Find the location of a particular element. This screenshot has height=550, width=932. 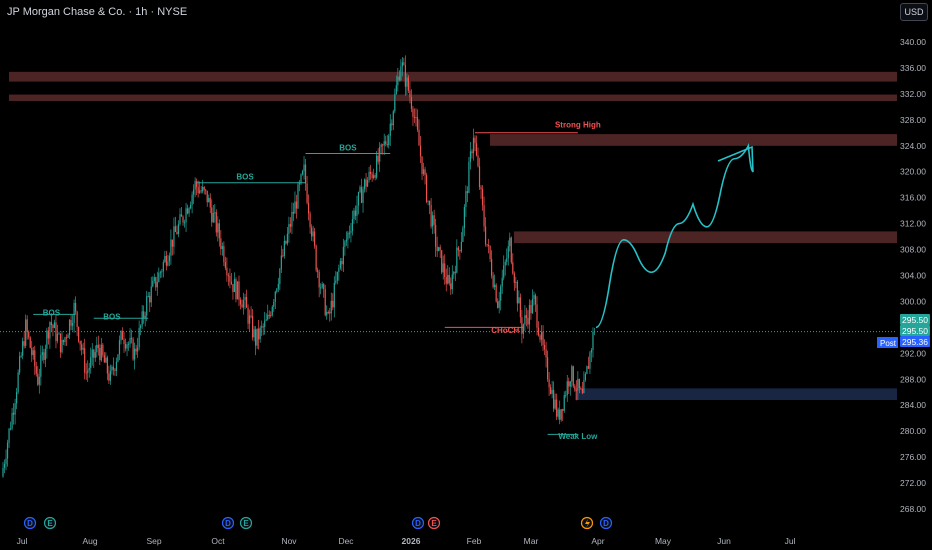

projection-arrowhead is located at coordinates (735, 159).